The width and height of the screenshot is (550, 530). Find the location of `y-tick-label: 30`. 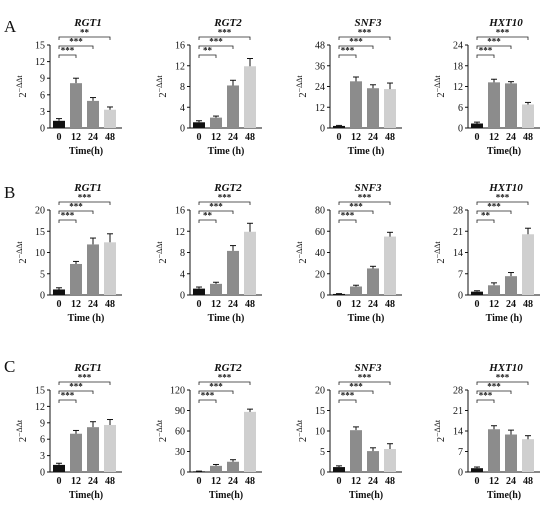

y-tick-label: 30 is located at coordinates (180, 452).